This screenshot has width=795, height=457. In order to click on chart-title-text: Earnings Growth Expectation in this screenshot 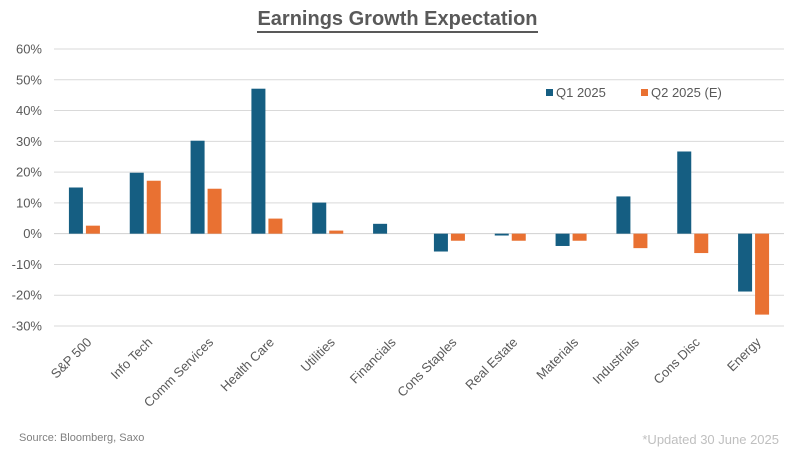, I will do `click(397, 20)`.